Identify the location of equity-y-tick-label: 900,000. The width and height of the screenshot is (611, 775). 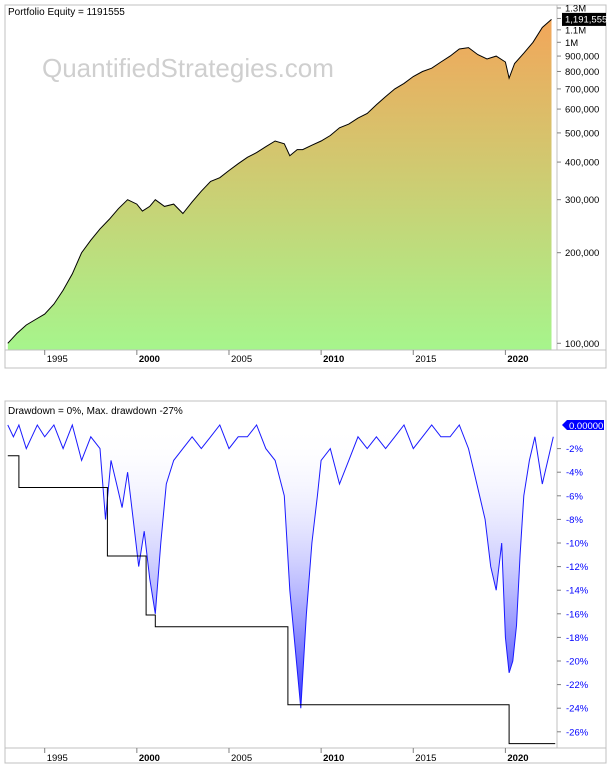
(582, 57).